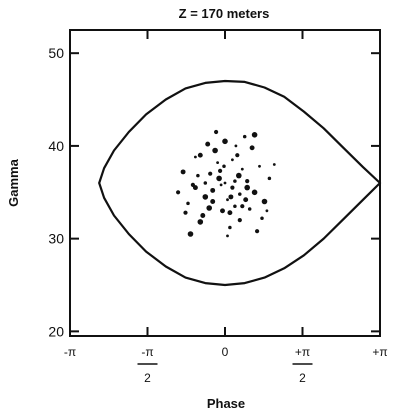 This screenshot has width=393, height=415. I want to click on x-axis-label: Phase, so click(226, 403).